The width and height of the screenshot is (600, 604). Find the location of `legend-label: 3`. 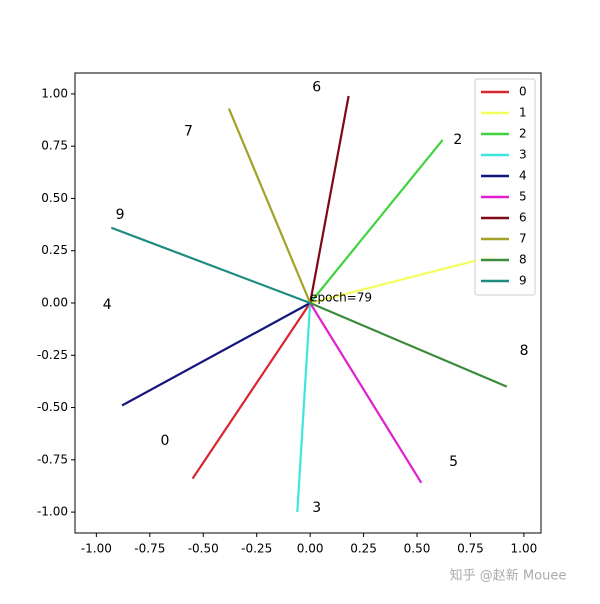

legend-label: 3 is located at coordinates (523, 155).